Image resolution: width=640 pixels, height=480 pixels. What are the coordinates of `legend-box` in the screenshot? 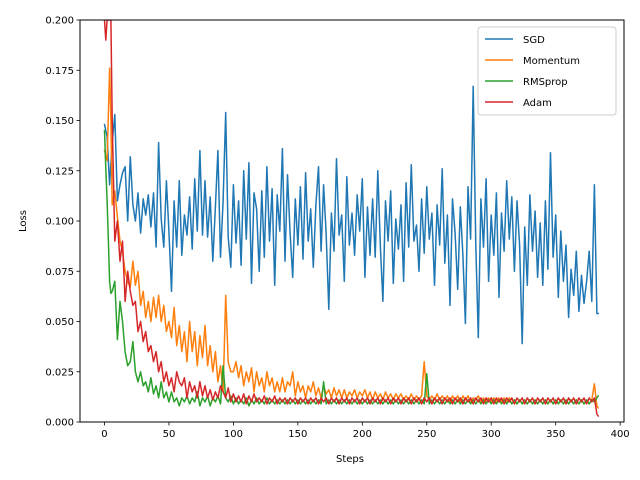 It's located at (547, 71).